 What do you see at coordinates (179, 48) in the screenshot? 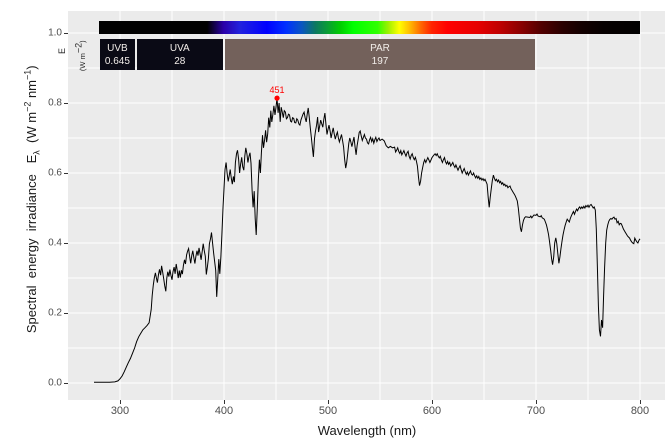
I see `uva-band-label: UVA` at bounding box center [179, 48].